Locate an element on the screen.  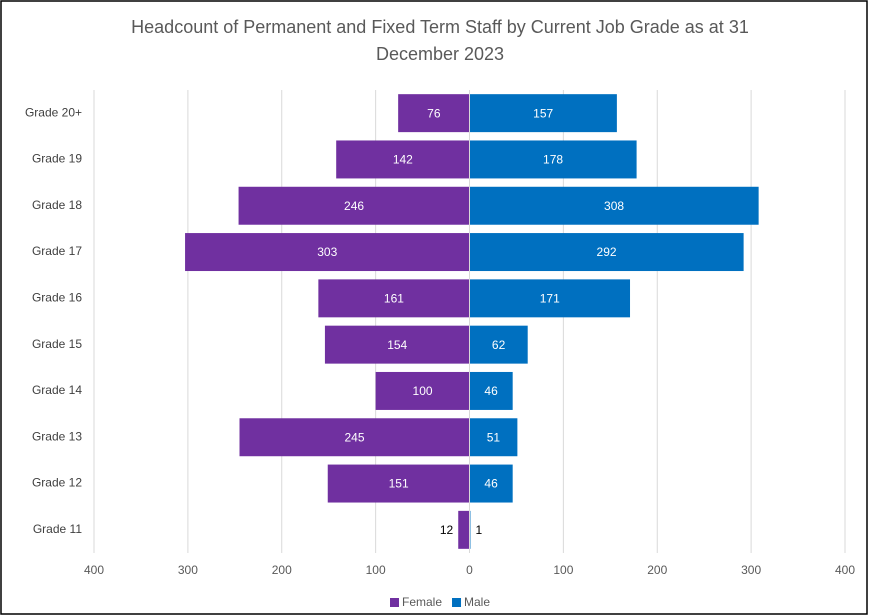
data-label: 171 is located at coordinates (550, 299).